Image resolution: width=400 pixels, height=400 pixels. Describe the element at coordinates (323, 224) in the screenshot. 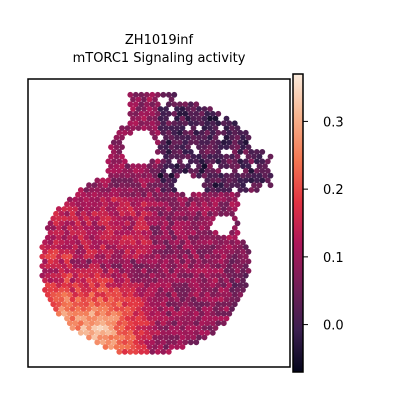

I see `colorbar-ticks: 0.0 0.1 0.2 0.3` at that location.